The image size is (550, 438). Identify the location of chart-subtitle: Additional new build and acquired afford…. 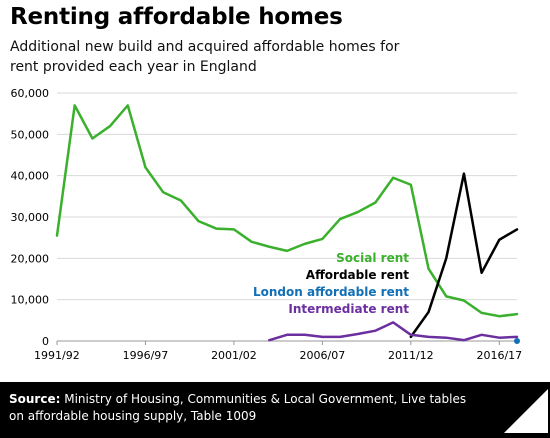
(205, 57).